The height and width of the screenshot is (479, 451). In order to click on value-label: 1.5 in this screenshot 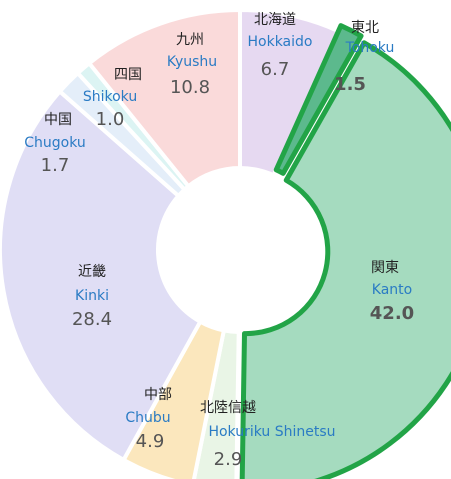, I will do `click(350, 84)`.